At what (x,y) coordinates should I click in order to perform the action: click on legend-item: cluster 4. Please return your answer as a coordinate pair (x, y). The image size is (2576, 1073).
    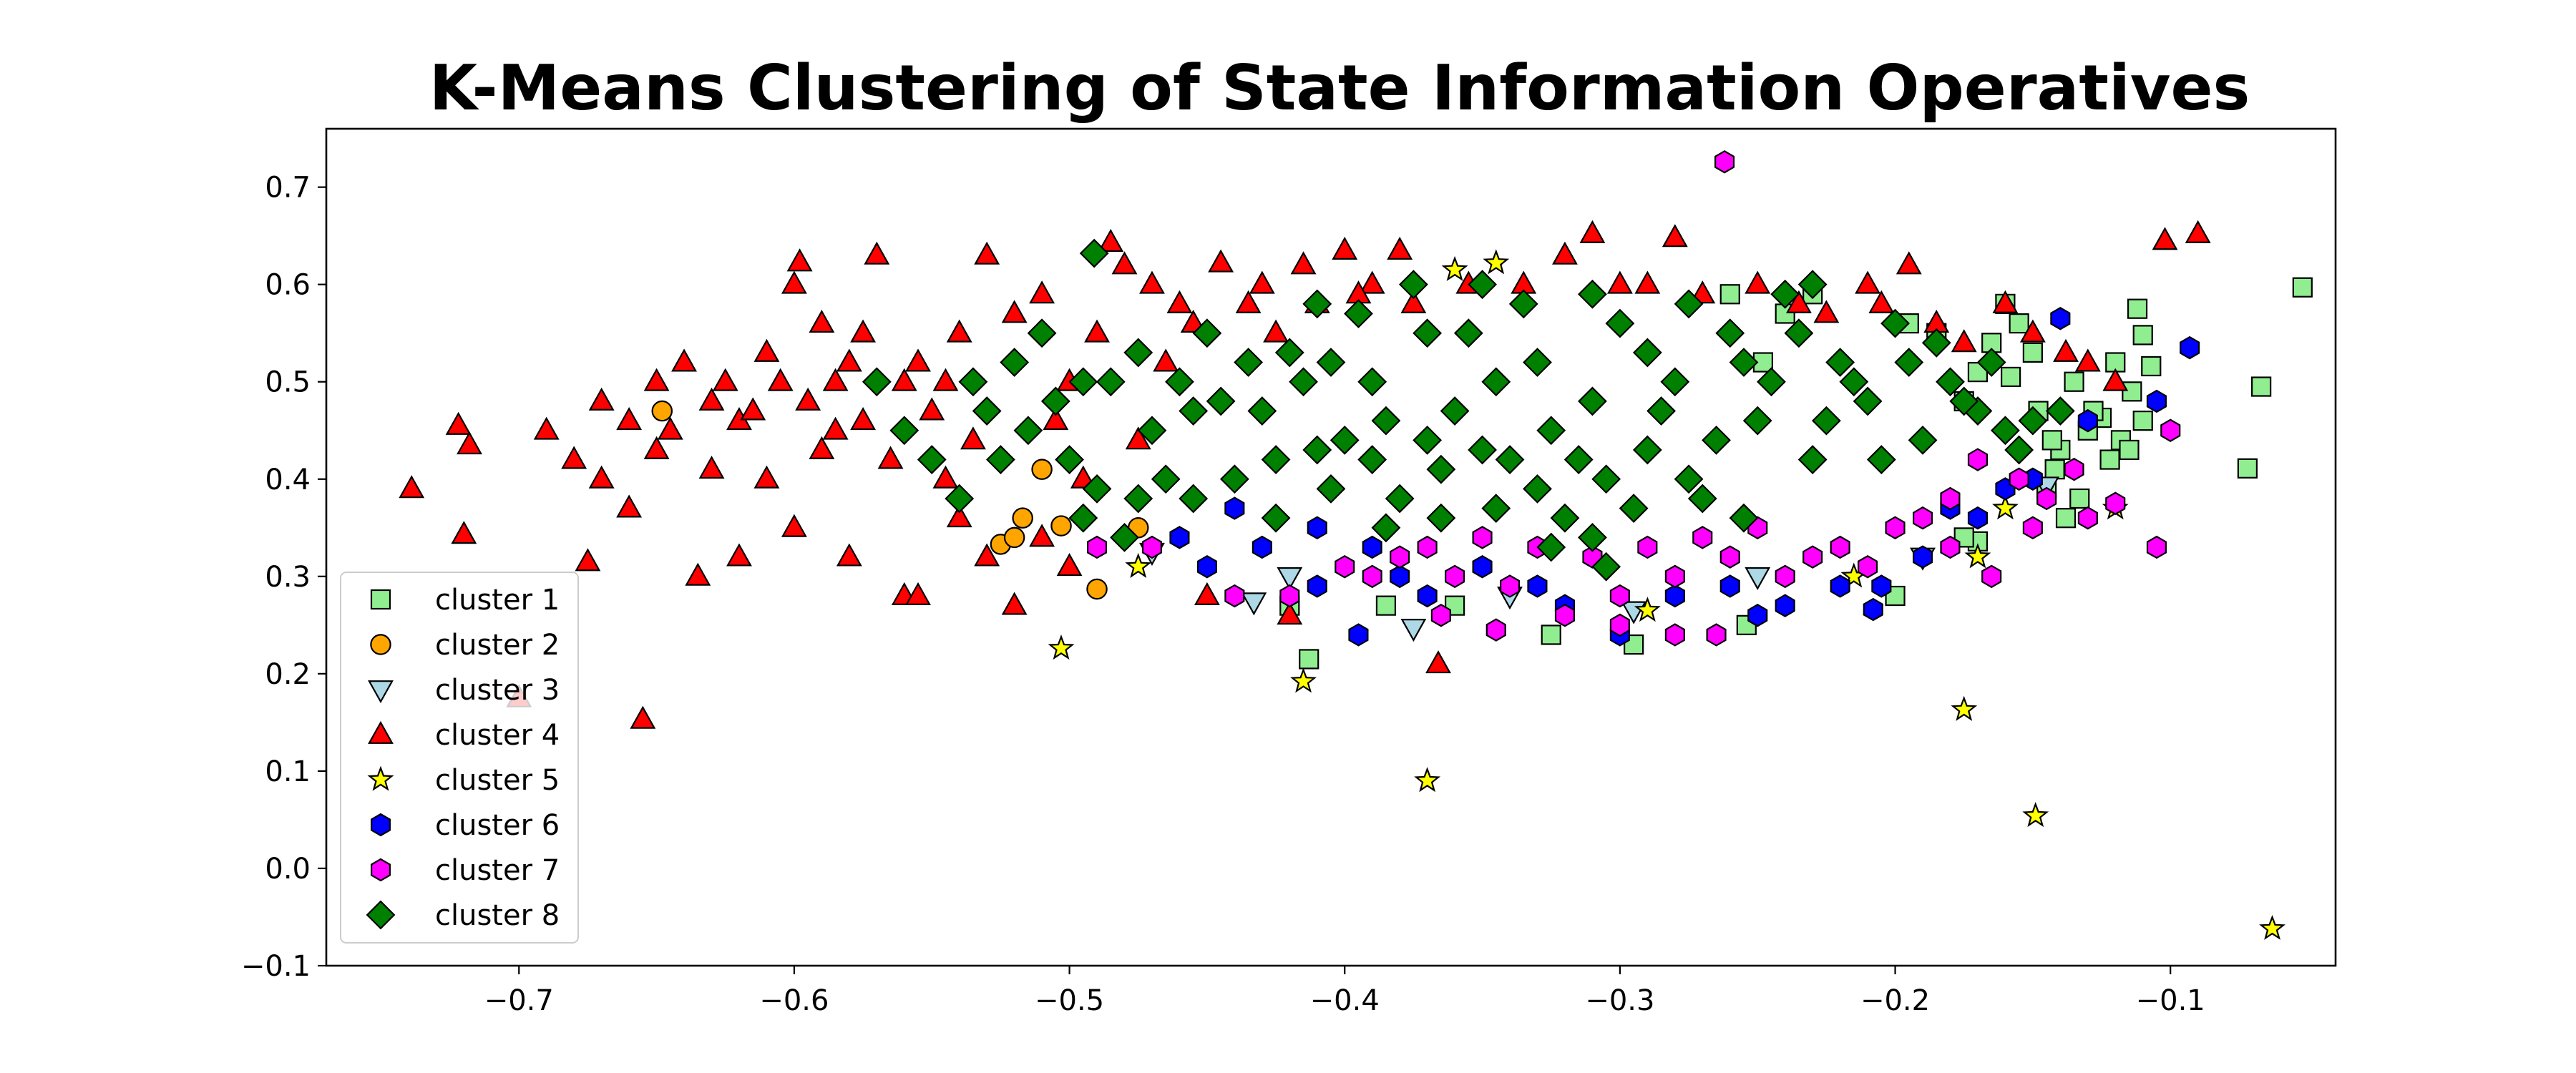
    Looking at the image, I should click on (464, 735).